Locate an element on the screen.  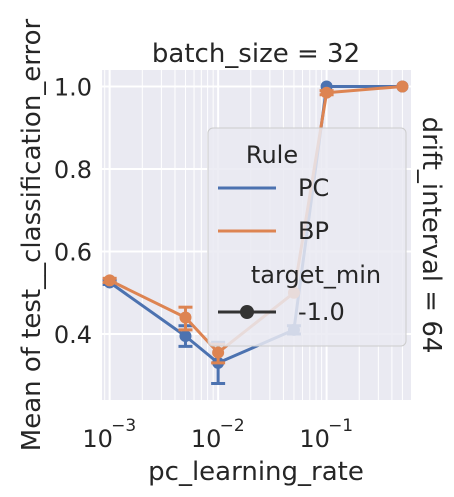
x-tick-exponent: −2 is located at coordinates (232, 426).